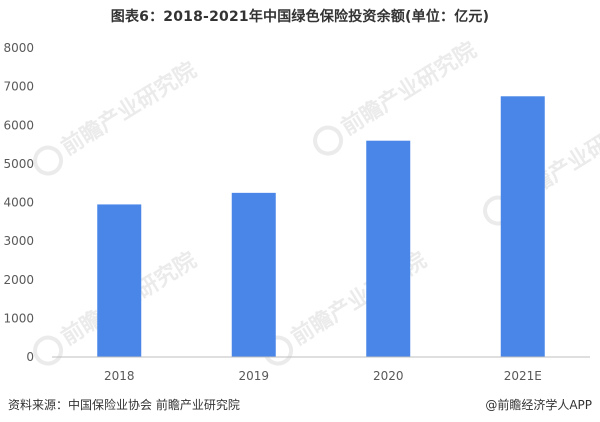 The height and width of the screenshot is (422, 600). What do you see at coordinates (523, 376) in the screenshot?
I see `x-tick-label: 2021E` at bounding box center [523, 376].